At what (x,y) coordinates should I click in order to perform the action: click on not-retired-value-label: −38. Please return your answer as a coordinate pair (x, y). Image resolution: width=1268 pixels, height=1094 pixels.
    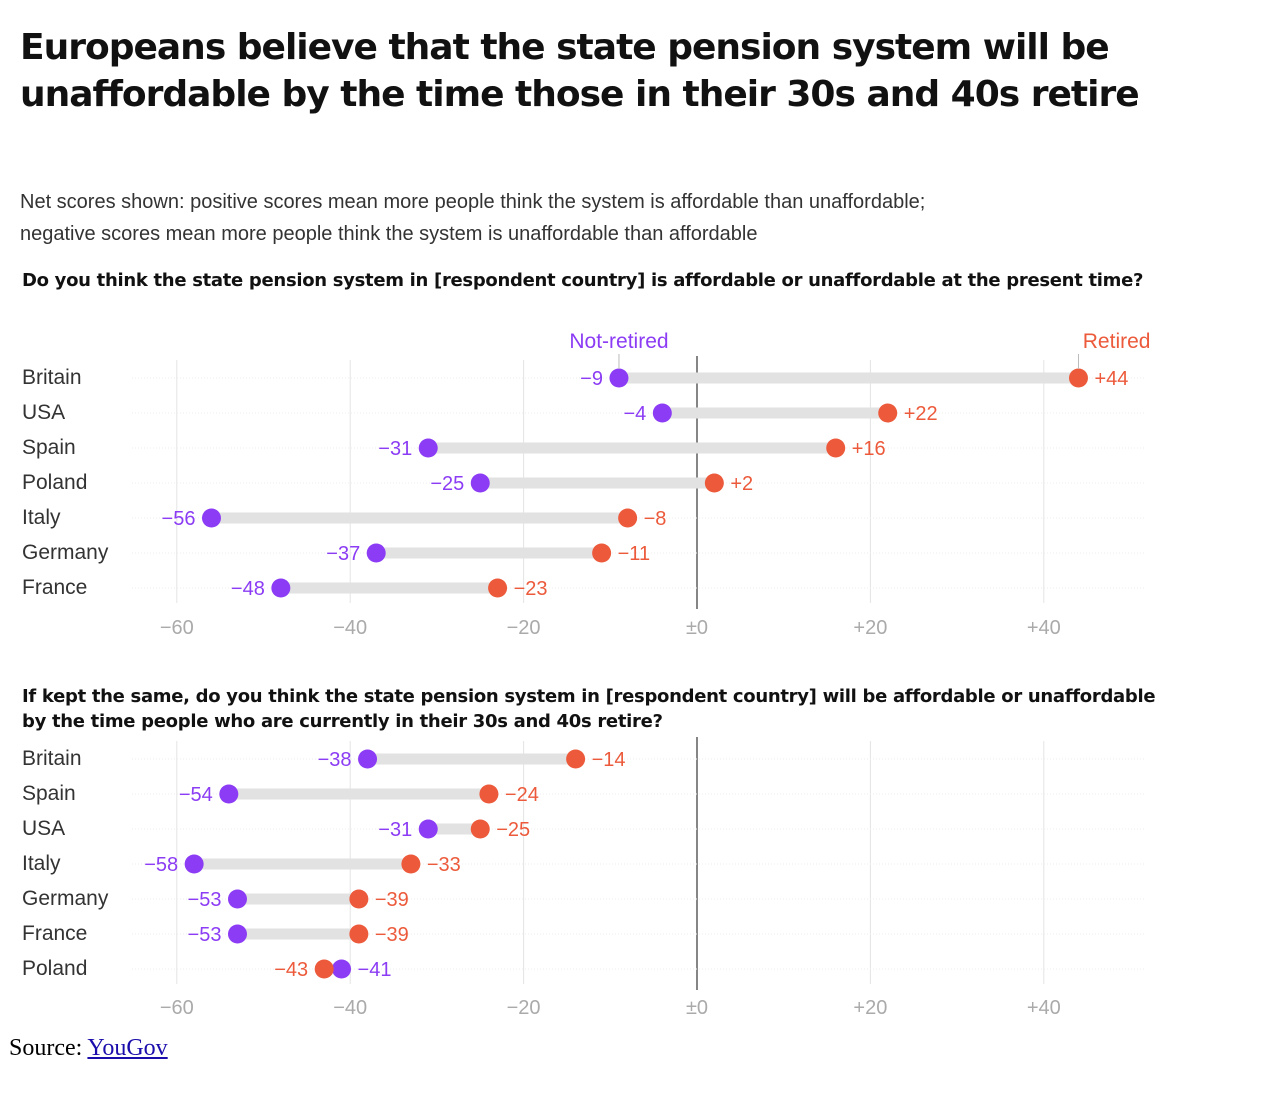
    Looking at the image, I should click on (335, 760).